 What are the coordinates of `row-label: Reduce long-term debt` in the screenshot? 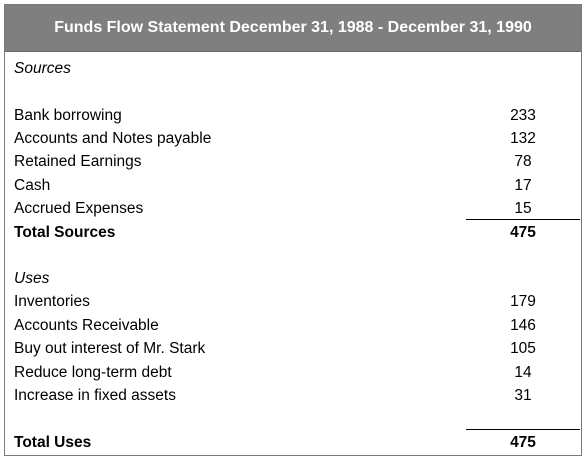 It's located at (93, 372).